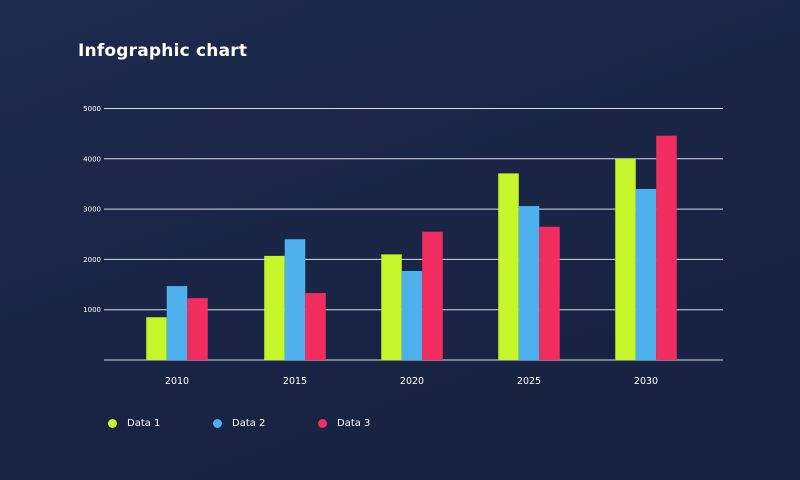  Describe the element at coordinates (508, 266) in the screenshot. I see `bar-data-1-2025` at that location.